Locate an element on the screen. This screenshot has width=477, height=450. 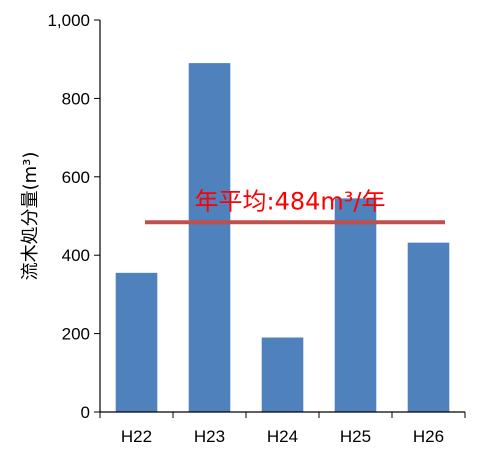
bar-H24 is located at coordinates (282, 374).